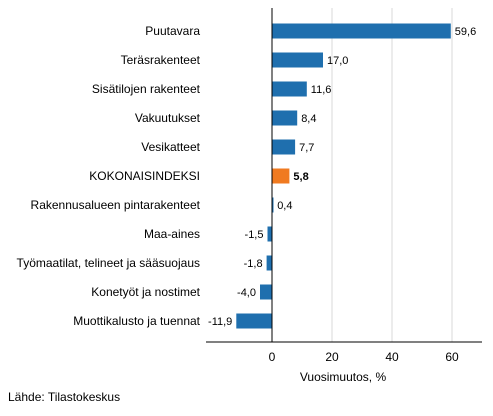 The width and height of the screenshot is (493, 416). Describe the element at coordinates (321, 90) in the screenshot. I see `data-label: 11,6` at that location.